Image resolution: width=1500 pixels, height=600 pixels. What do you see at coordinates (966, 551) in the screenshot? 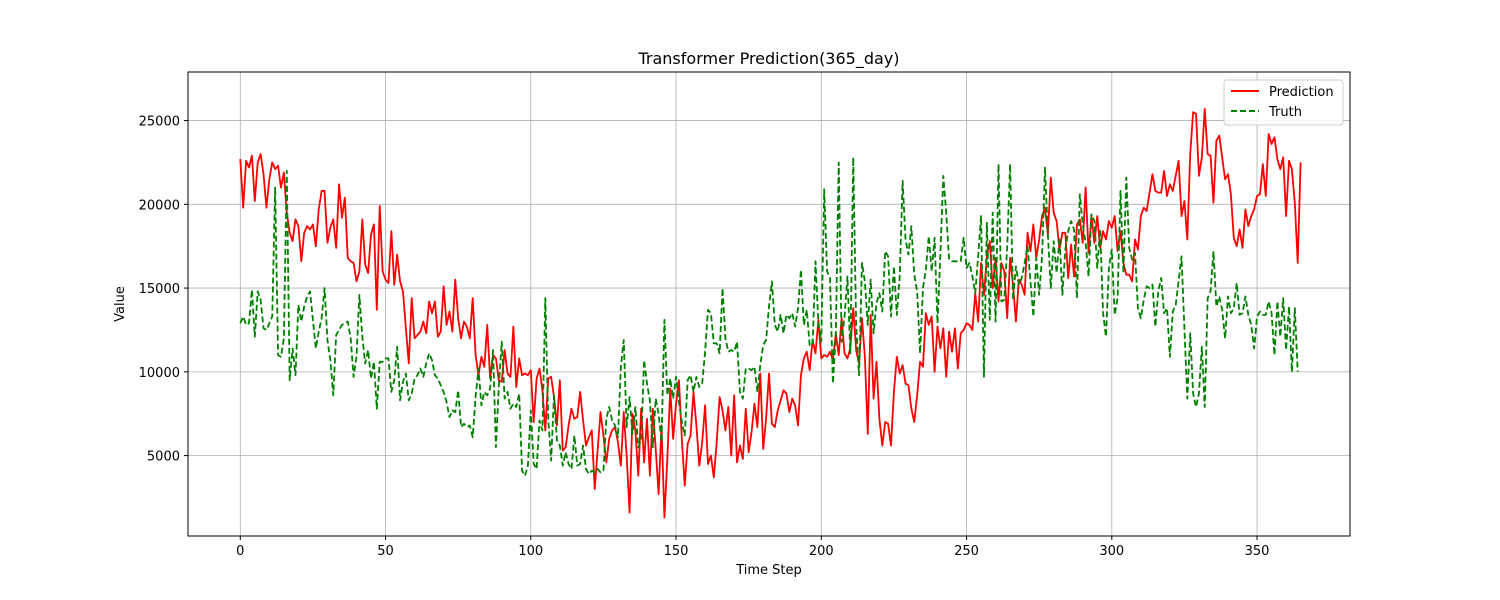
I see `x-tick-label: 250` at bounding box center [966, 551].